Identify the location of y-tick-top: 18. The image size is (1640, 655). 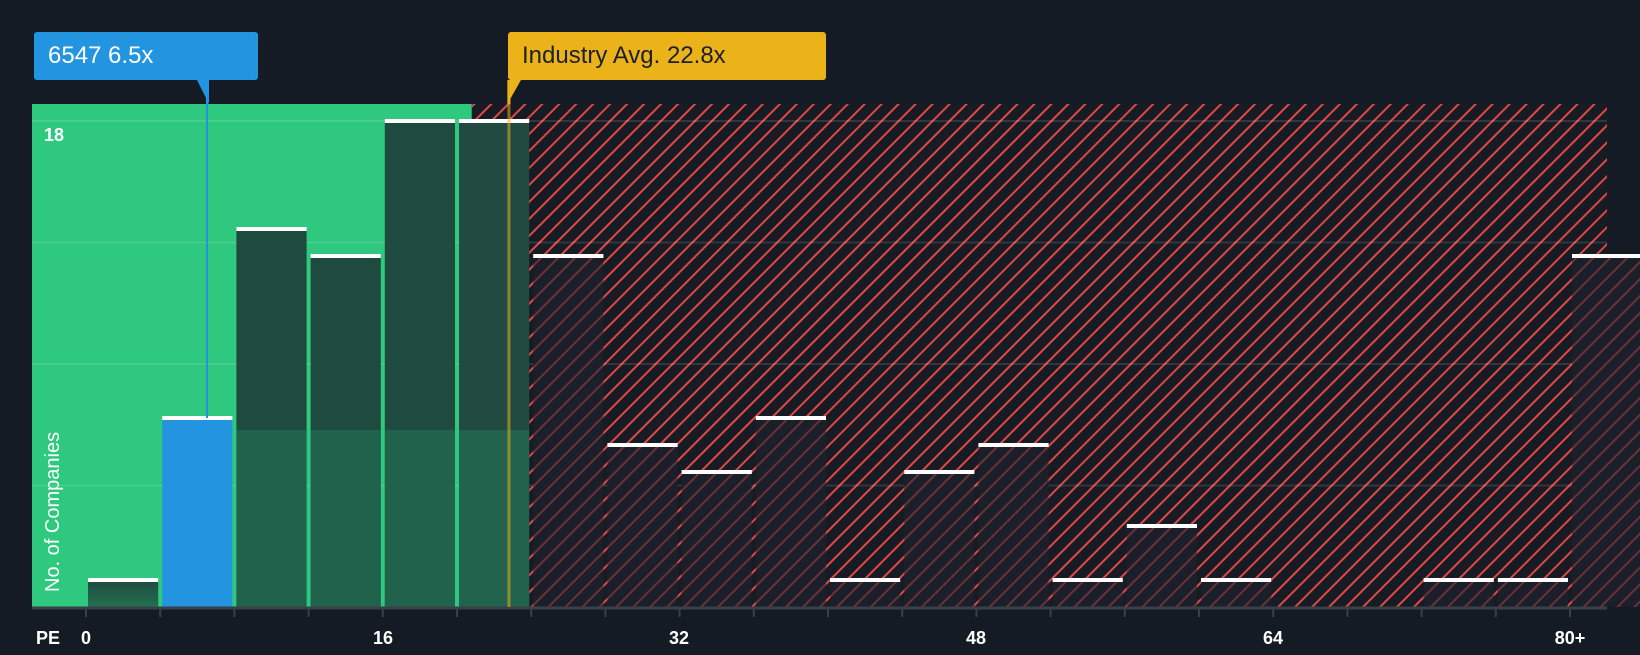
(54, 135).